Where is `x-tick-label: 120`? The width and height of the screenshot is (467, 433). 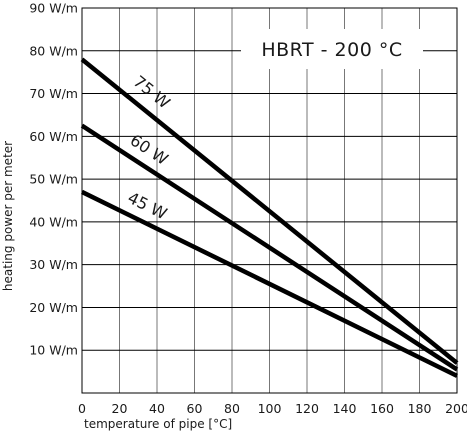 x-tick-label: 120 is located at coordinates (307, 408).